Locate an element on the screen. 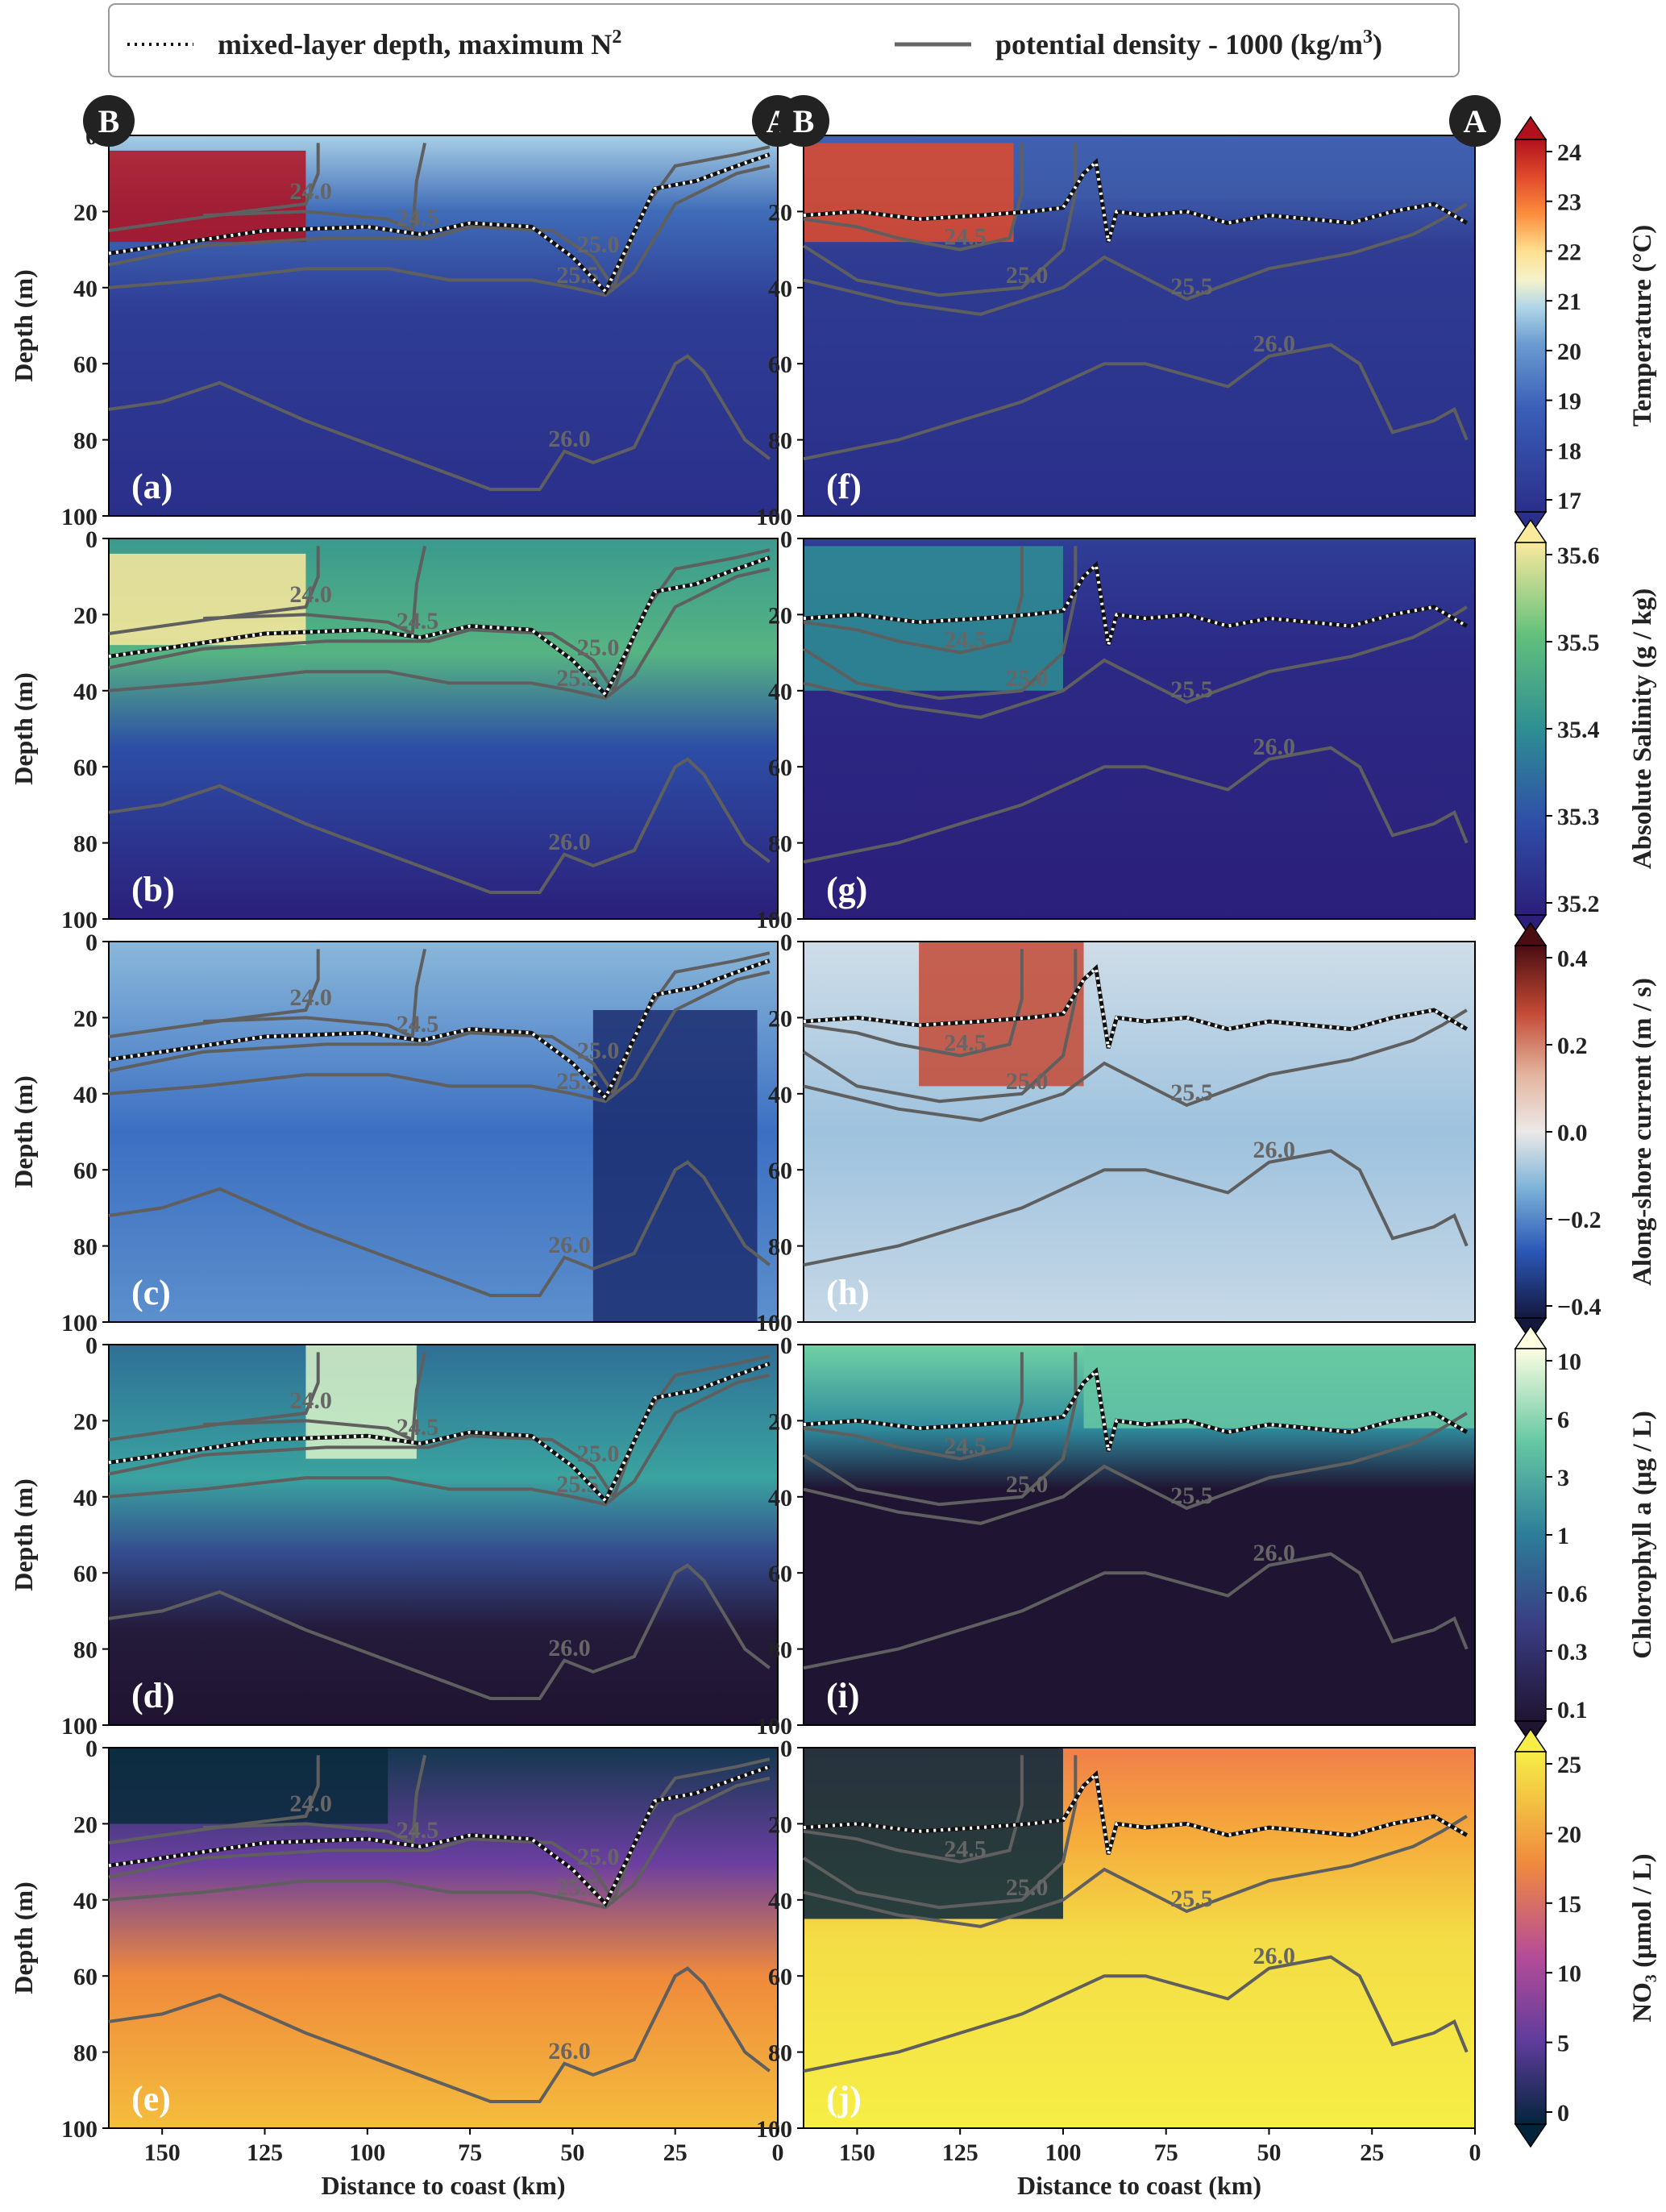 This screenshot has width=1666, height=2212. ytick-label-d-5: 100 is located at coordinates (79, 1726).